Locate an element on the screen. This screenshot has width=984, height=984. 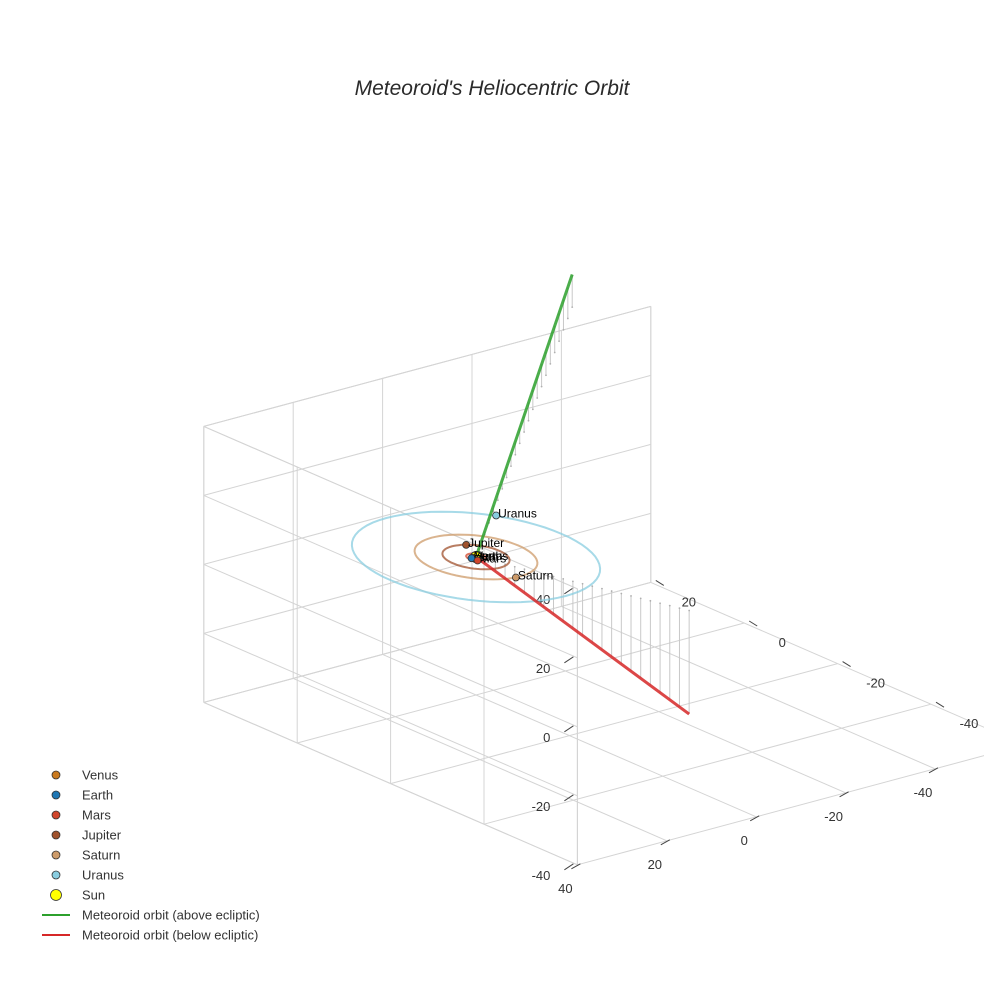
sun-label: Sun is located at coordinates (487, 557).